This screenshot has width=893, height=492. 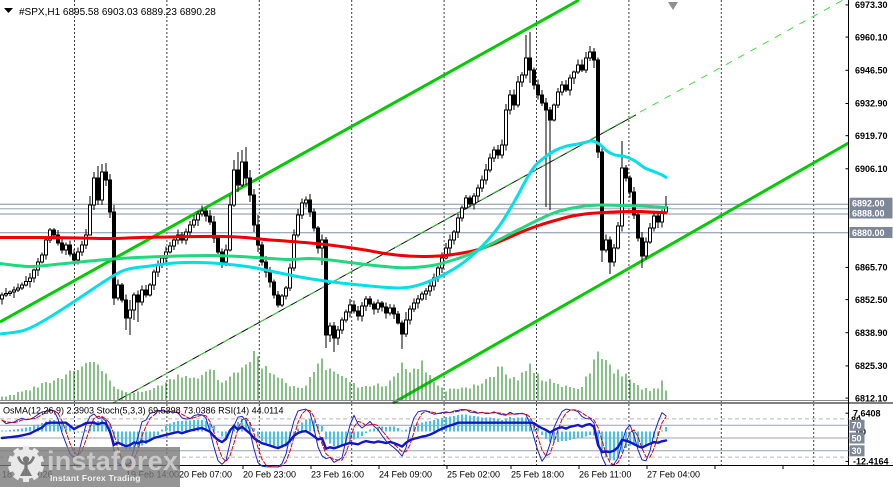 What do you see at coordinates (871, 5) in the screenshot?
I see `svg-text: 6973.30` at bounding box center [871, 5].